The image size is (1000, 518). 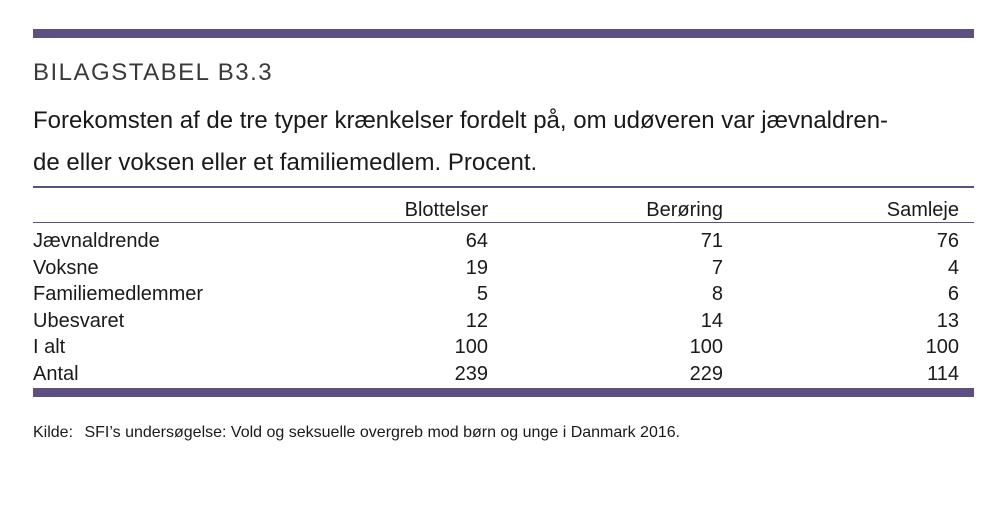 What do you see at coordinates (66, 267) in the screenshot?
I see `row-label: Voksne` at bounding box center [66, 267].